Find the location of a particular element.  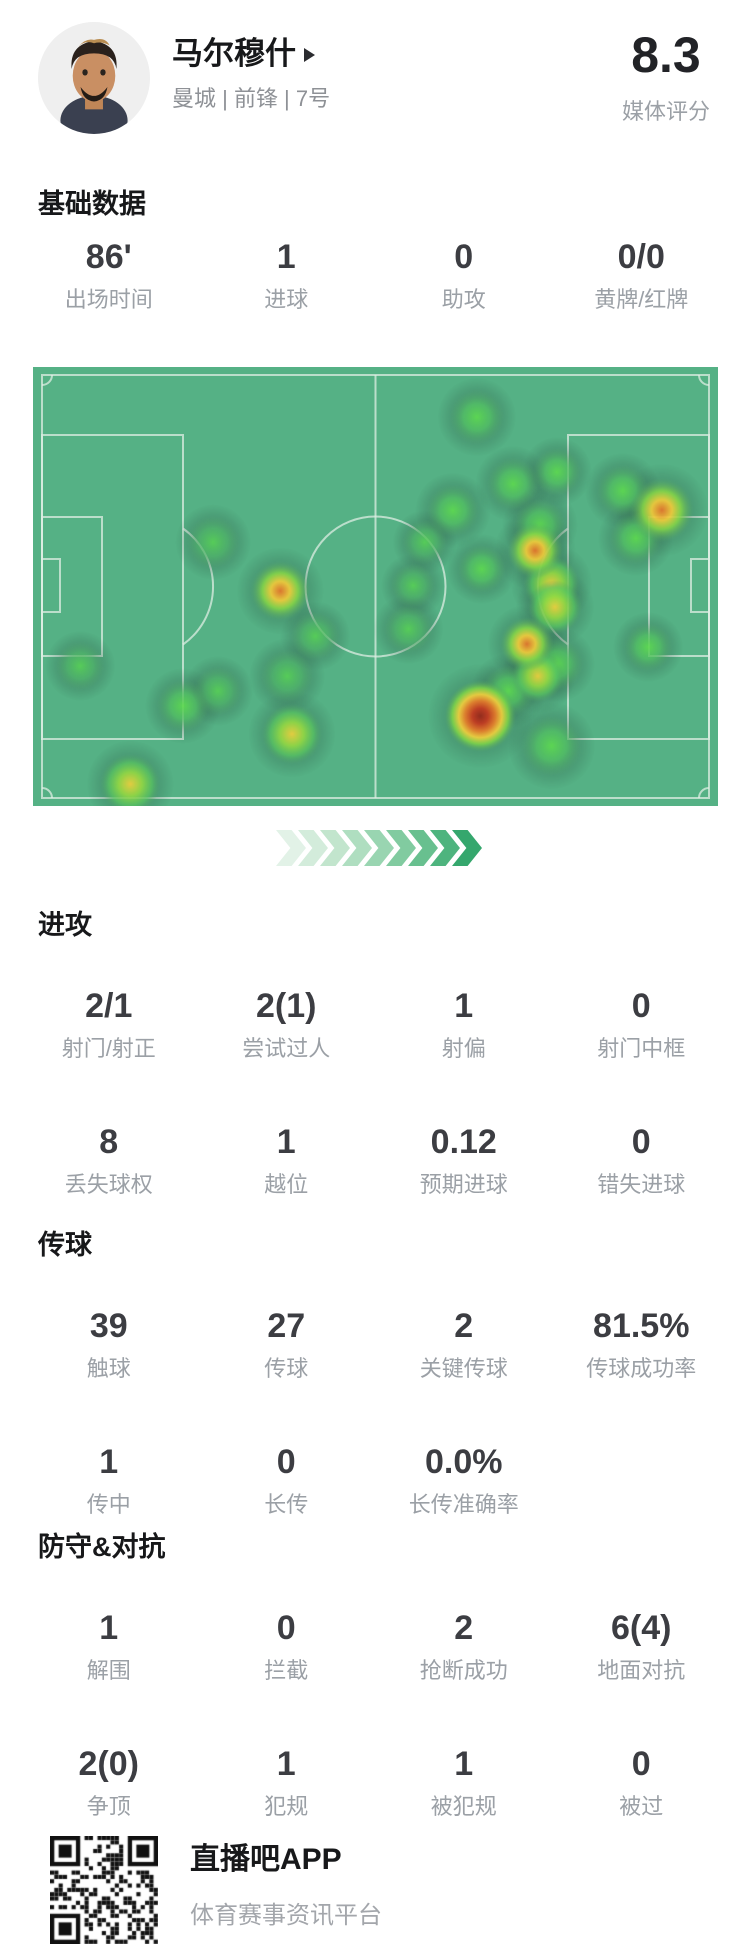

stat-cell: 1 进球 is located at coordinates (287, 276).